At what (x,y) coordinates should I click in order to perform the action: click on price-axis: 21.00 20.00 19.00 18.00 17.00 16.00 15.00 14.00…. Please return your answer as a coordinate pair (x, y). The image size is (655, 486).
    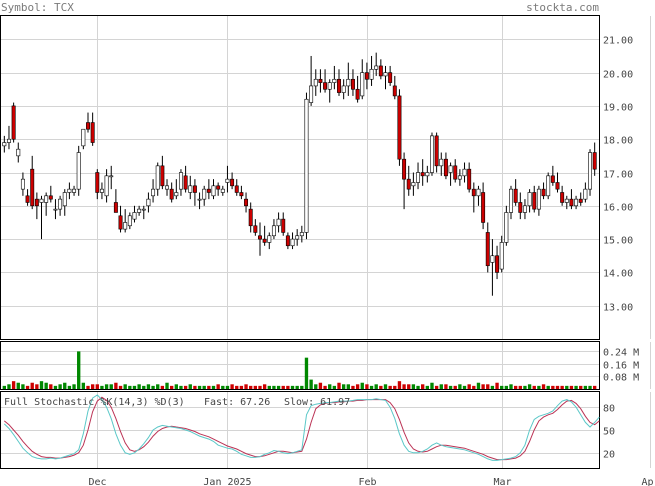
    Looking at the image, I should click on (618, 175).